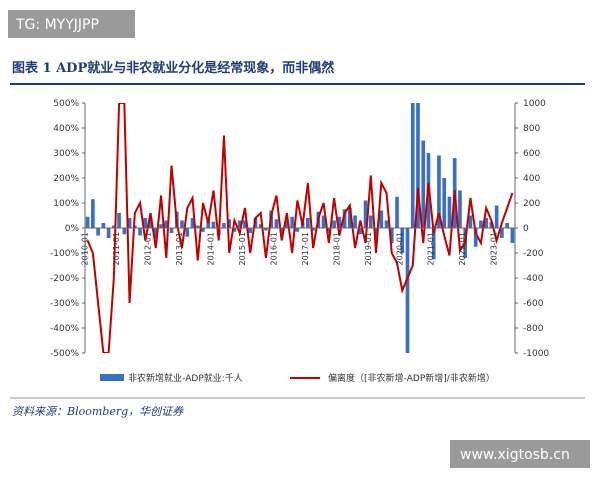  What do you see at coordinates (533, 254) in the screenshot?
I see `y2-tick-label: -200` at bounding box center [533, 254].